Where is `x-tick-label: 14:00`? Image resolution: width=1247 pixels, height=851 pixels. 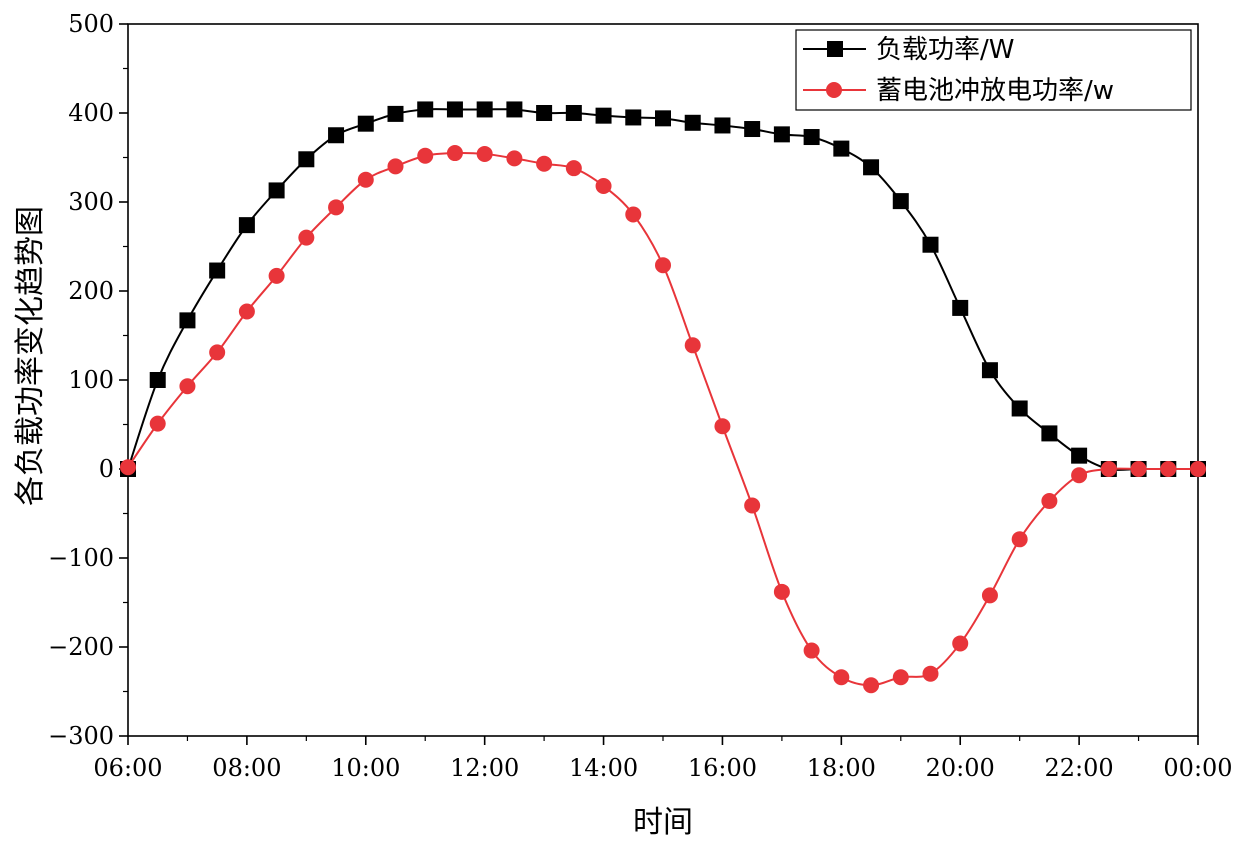
x-tick-label: 14:00 is located at coordinates (603, 768).